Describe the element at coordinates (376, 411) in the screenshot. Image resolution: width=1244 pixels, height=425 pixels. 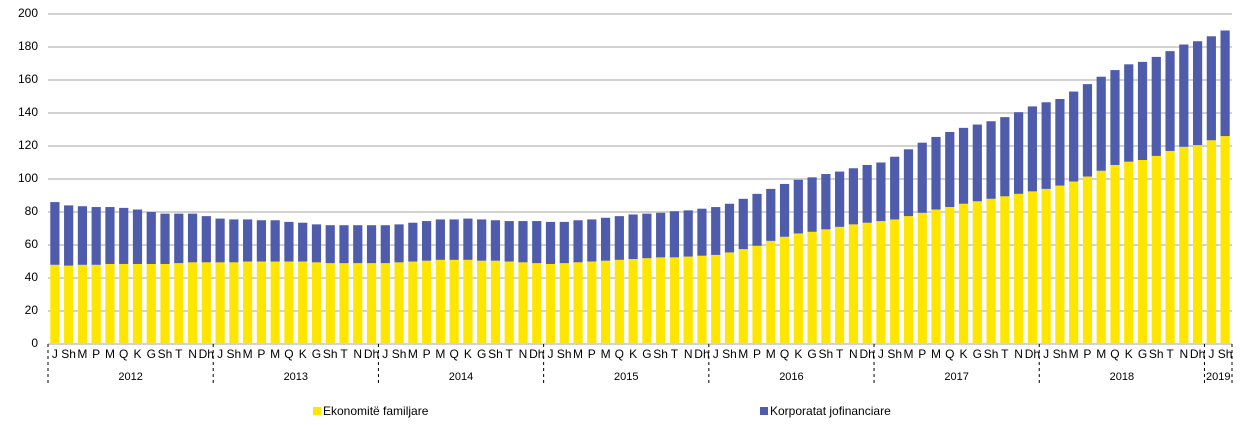
I see `legend-label: Ekonomitë familjare` at that location.